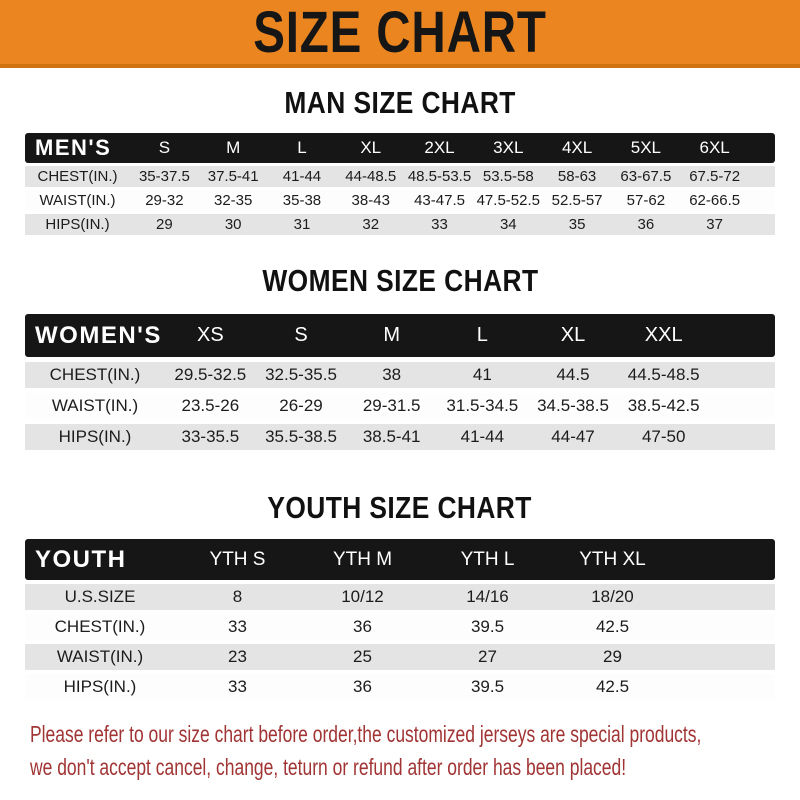 The height and width of the screenshot is (800, 800). I want to click on banner-title: SIZE CHART, so click(400, 32).